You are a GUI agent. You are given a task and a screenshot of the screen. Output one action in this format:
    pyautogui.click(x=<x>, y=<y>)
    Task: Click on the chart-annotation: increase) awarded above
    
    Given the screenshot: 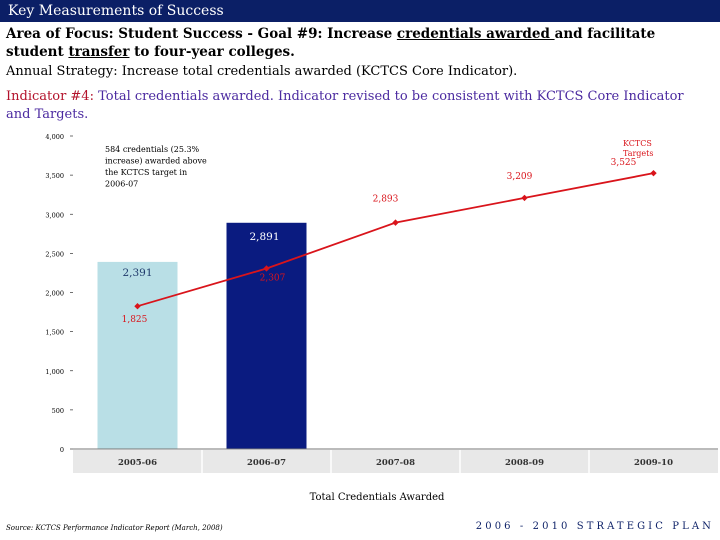 What is the action you would take?
    pyautogui.click(x=156, y=161)
    